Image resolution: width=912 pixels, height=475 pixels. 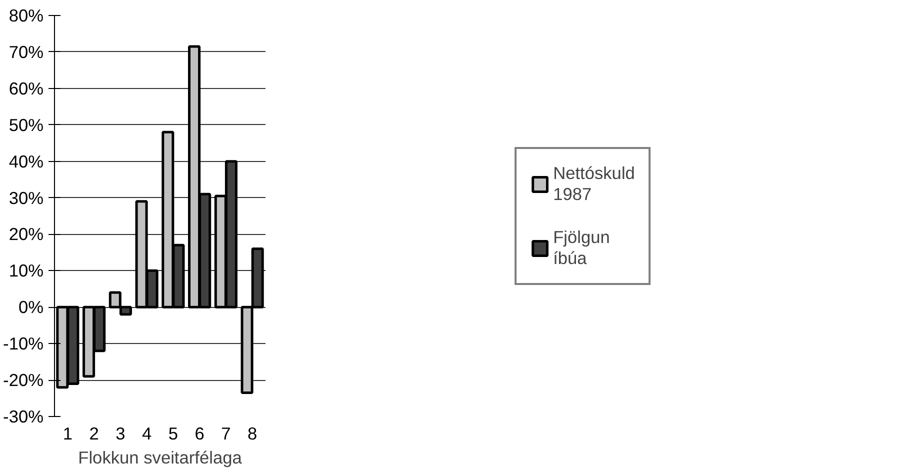 I want to click on y-tick-label: 30%, so click(x=26, y=198).